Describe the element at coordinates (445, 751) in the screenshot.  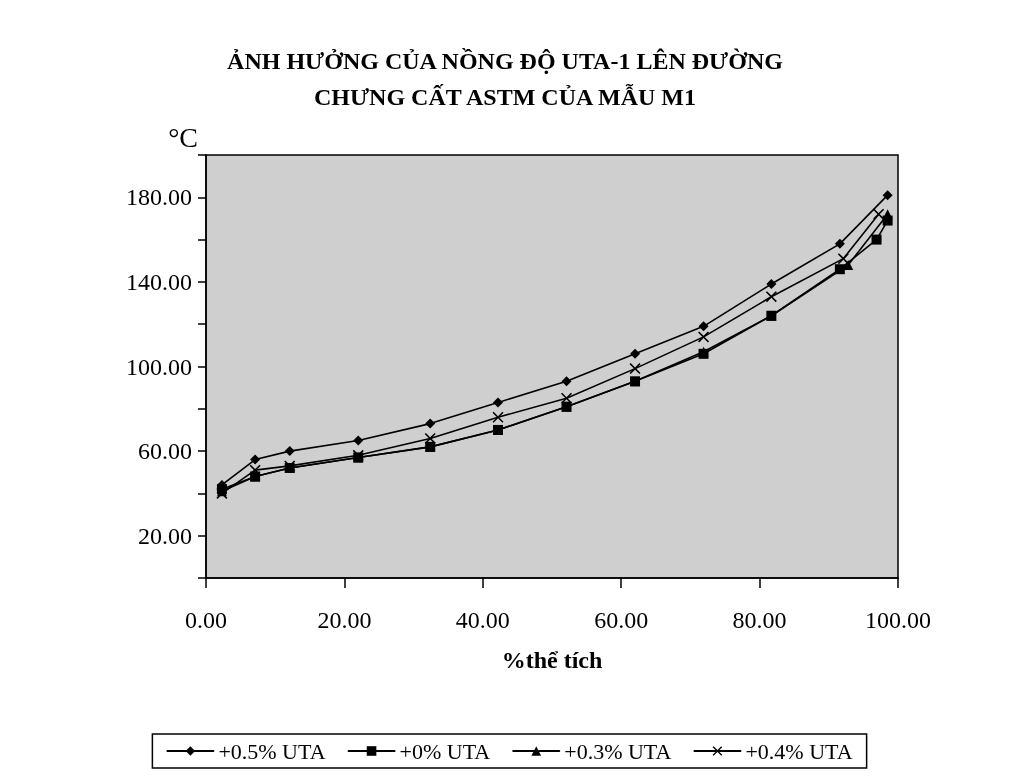
I see `legend-label: +0% UTA` at that location.